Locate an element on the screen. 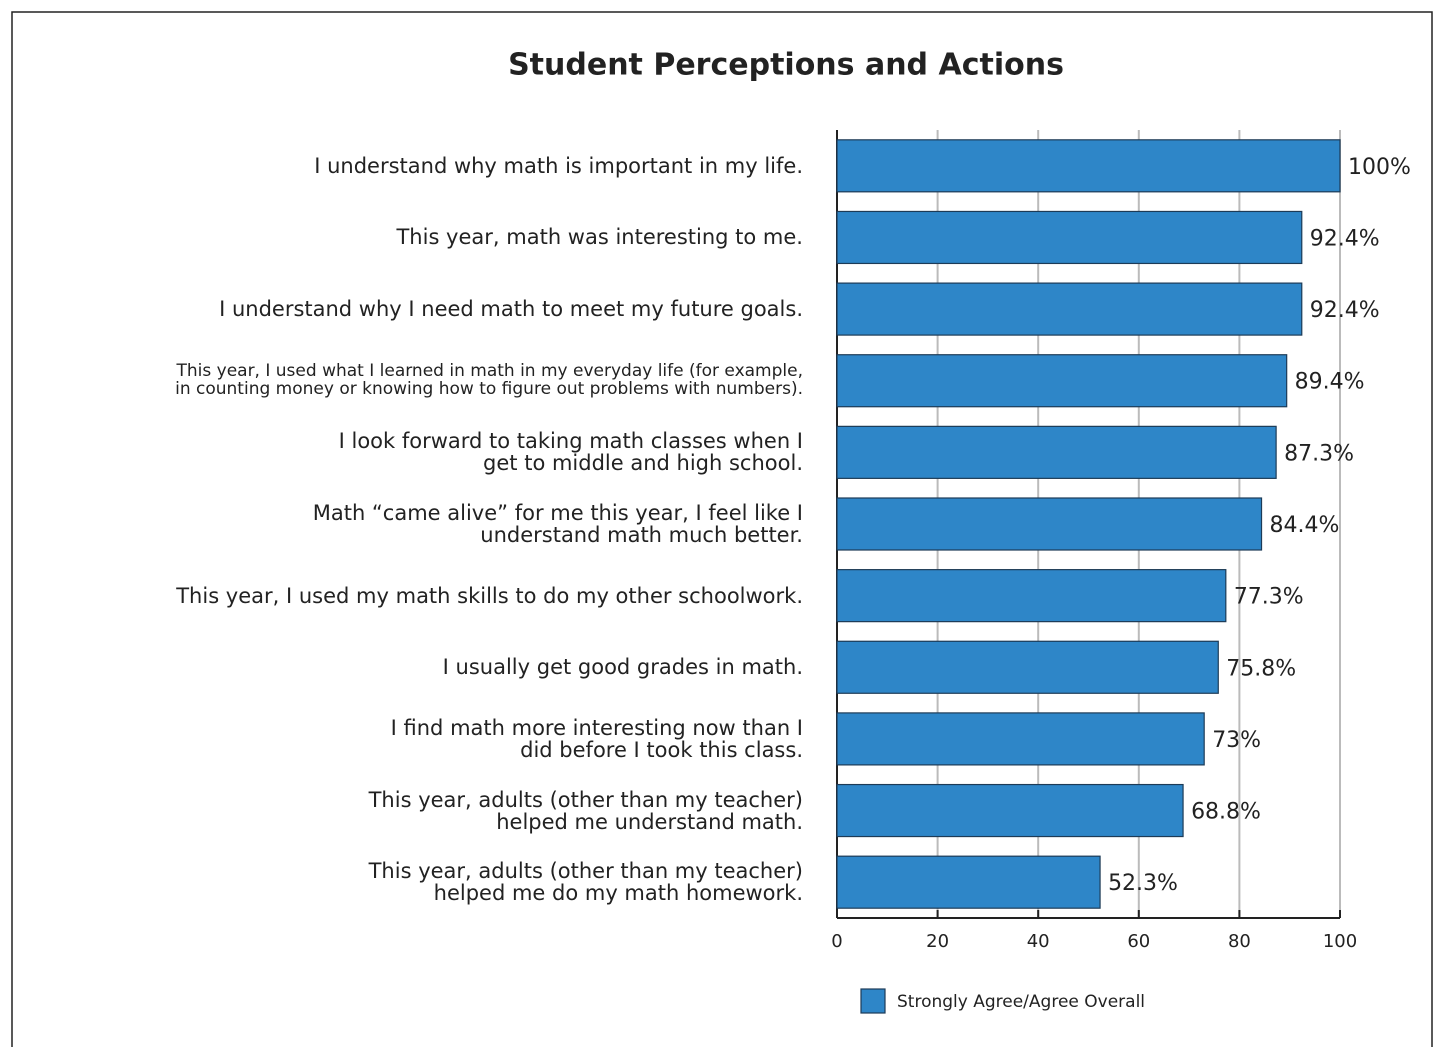  value-label: 87.3% is located at coordinates (1319, 453).